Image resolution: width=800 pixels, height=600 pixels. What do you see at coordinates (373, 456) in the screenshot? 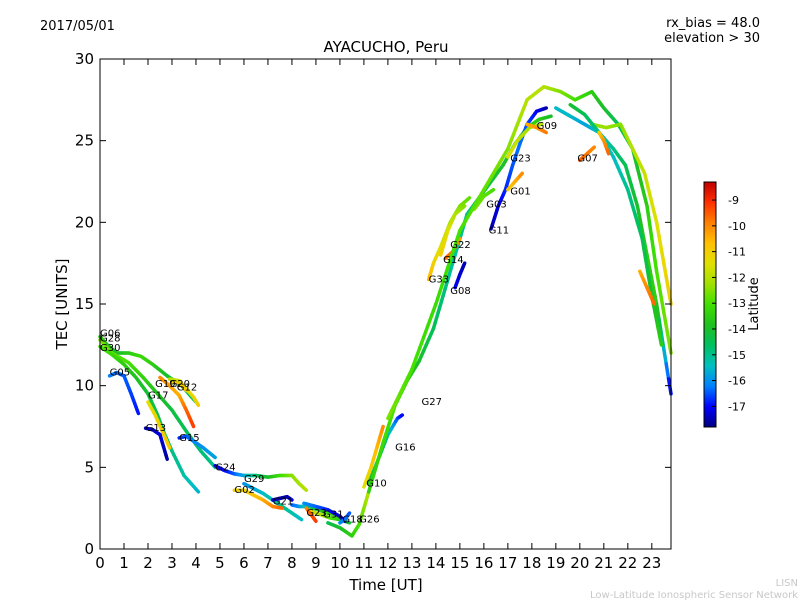
I see `series-G10` at bounding box center [373, 456].